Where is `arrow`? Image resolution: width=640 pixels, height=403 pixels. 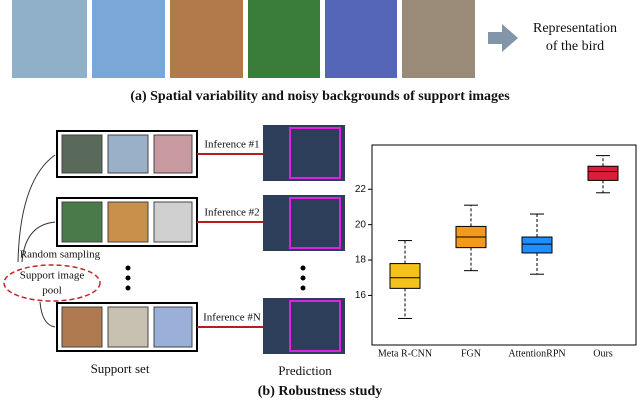 arrow is located at coordinates (503, 38).